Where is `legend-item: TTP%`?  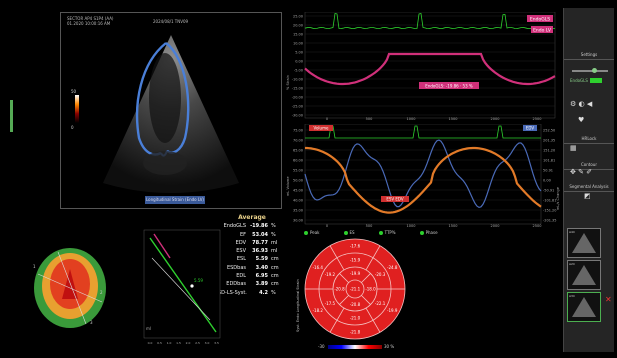
legend-item: TTP% is located at coordinates (387, 232).